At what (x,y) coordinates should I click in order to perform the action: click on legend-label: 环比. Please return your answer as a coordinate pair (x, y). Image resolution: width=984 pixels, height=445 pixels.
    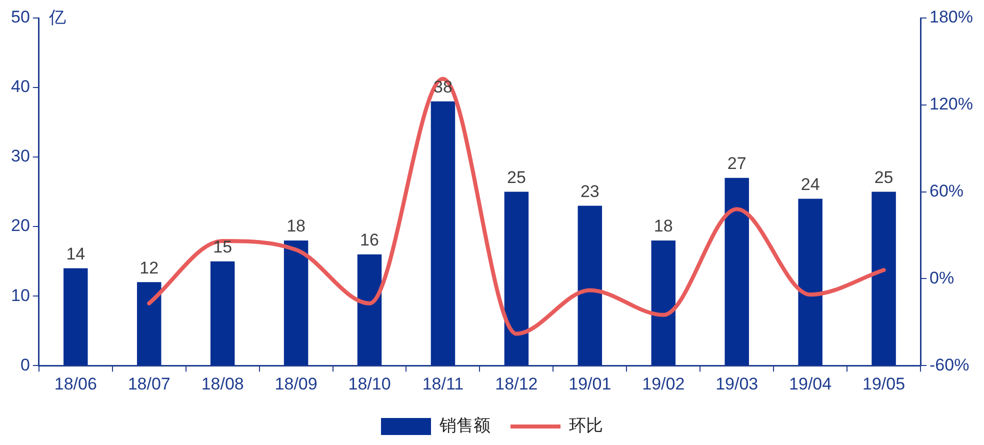
    Looking at the image, I should click on (586, 426).